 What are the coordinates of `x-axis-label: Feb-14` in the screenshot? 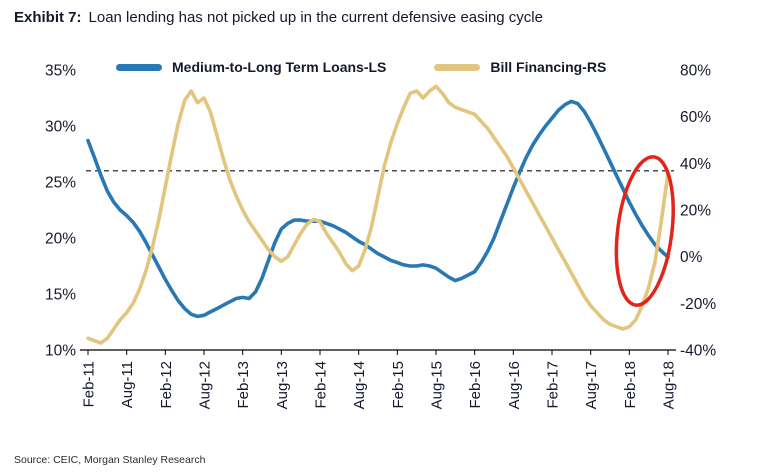 It's located at (321, 385).